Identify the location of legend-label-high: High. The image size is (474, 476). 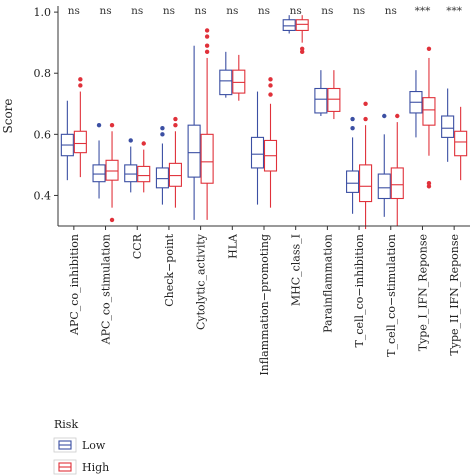
(95, 467).